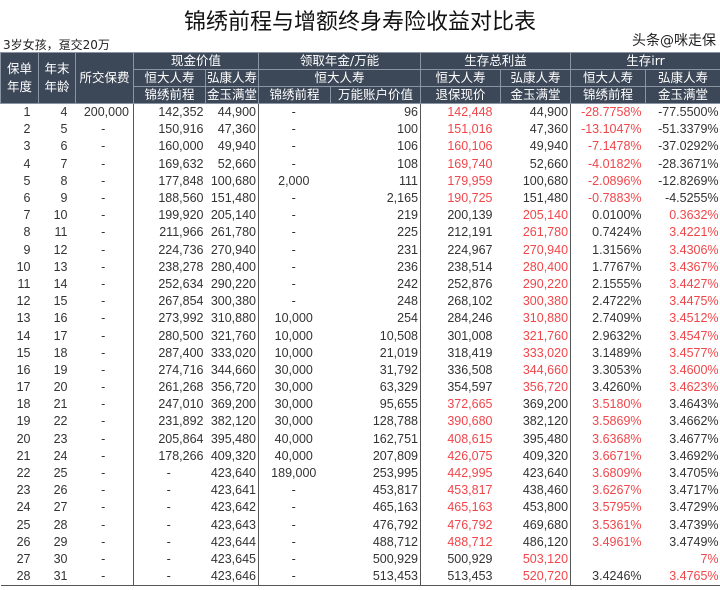  Describe the element at coordinates (23, 266) in the screenshot. I see `cell-policy-year: 10` at that location.